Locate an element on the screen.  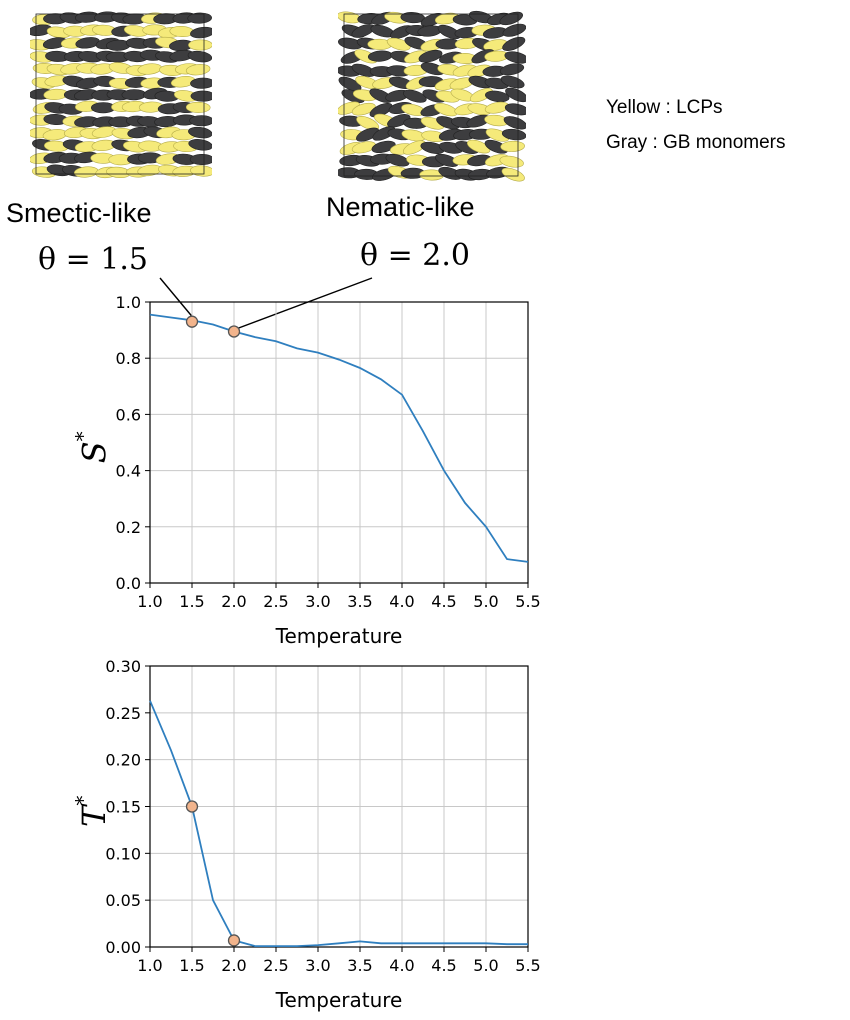
y-tick-label: 0.30 is located at coordinates (123, 666).